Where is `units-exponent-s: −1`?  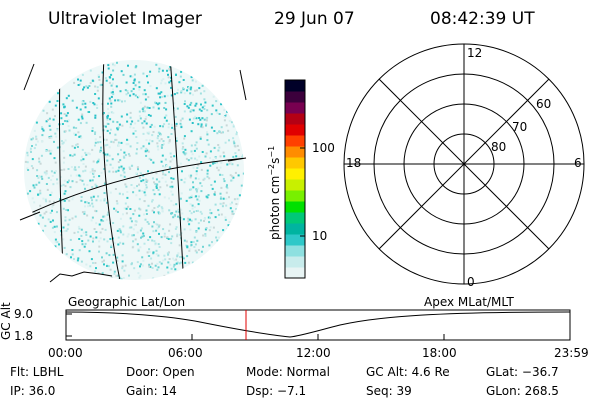
units-exponent-s: −1 is located at coordinates (271, 151).